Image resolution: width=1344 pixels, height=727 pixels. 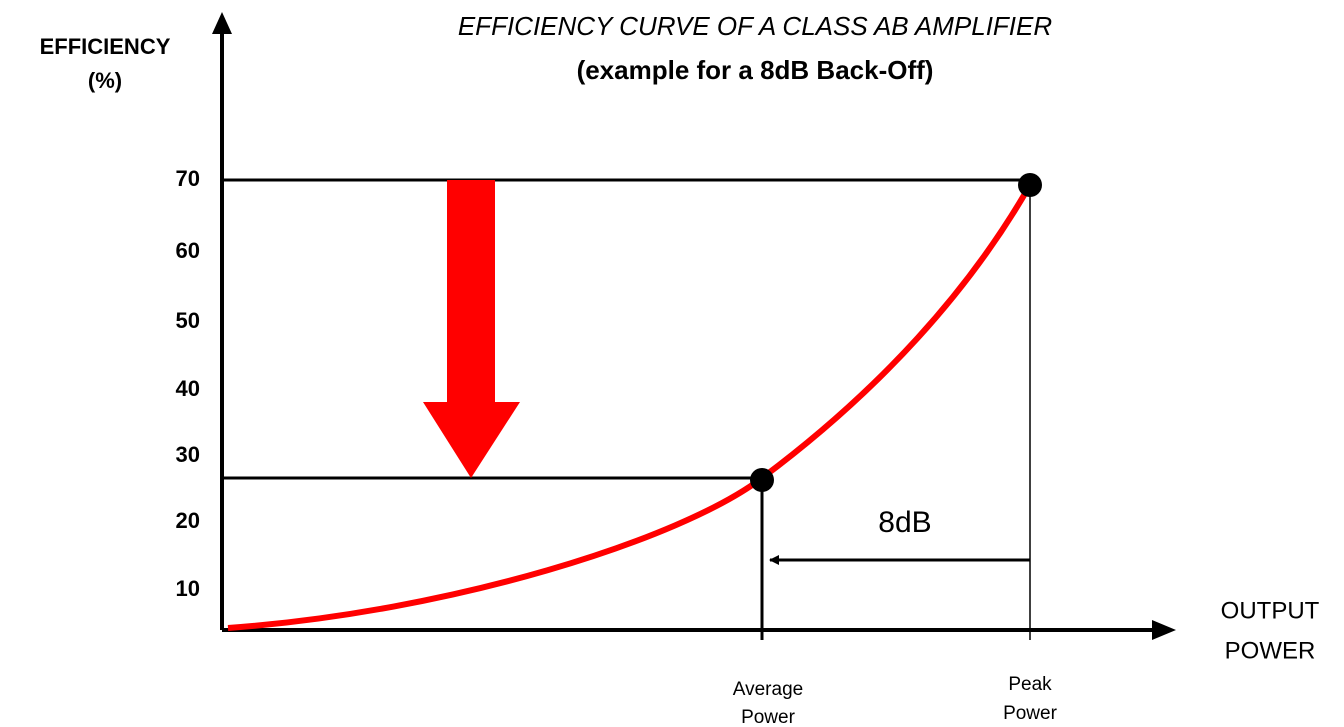 What do you see at coordinates (1030, 684) in the screenshot?
I see `point-label: Peak` at bounding box center [1030, 684].